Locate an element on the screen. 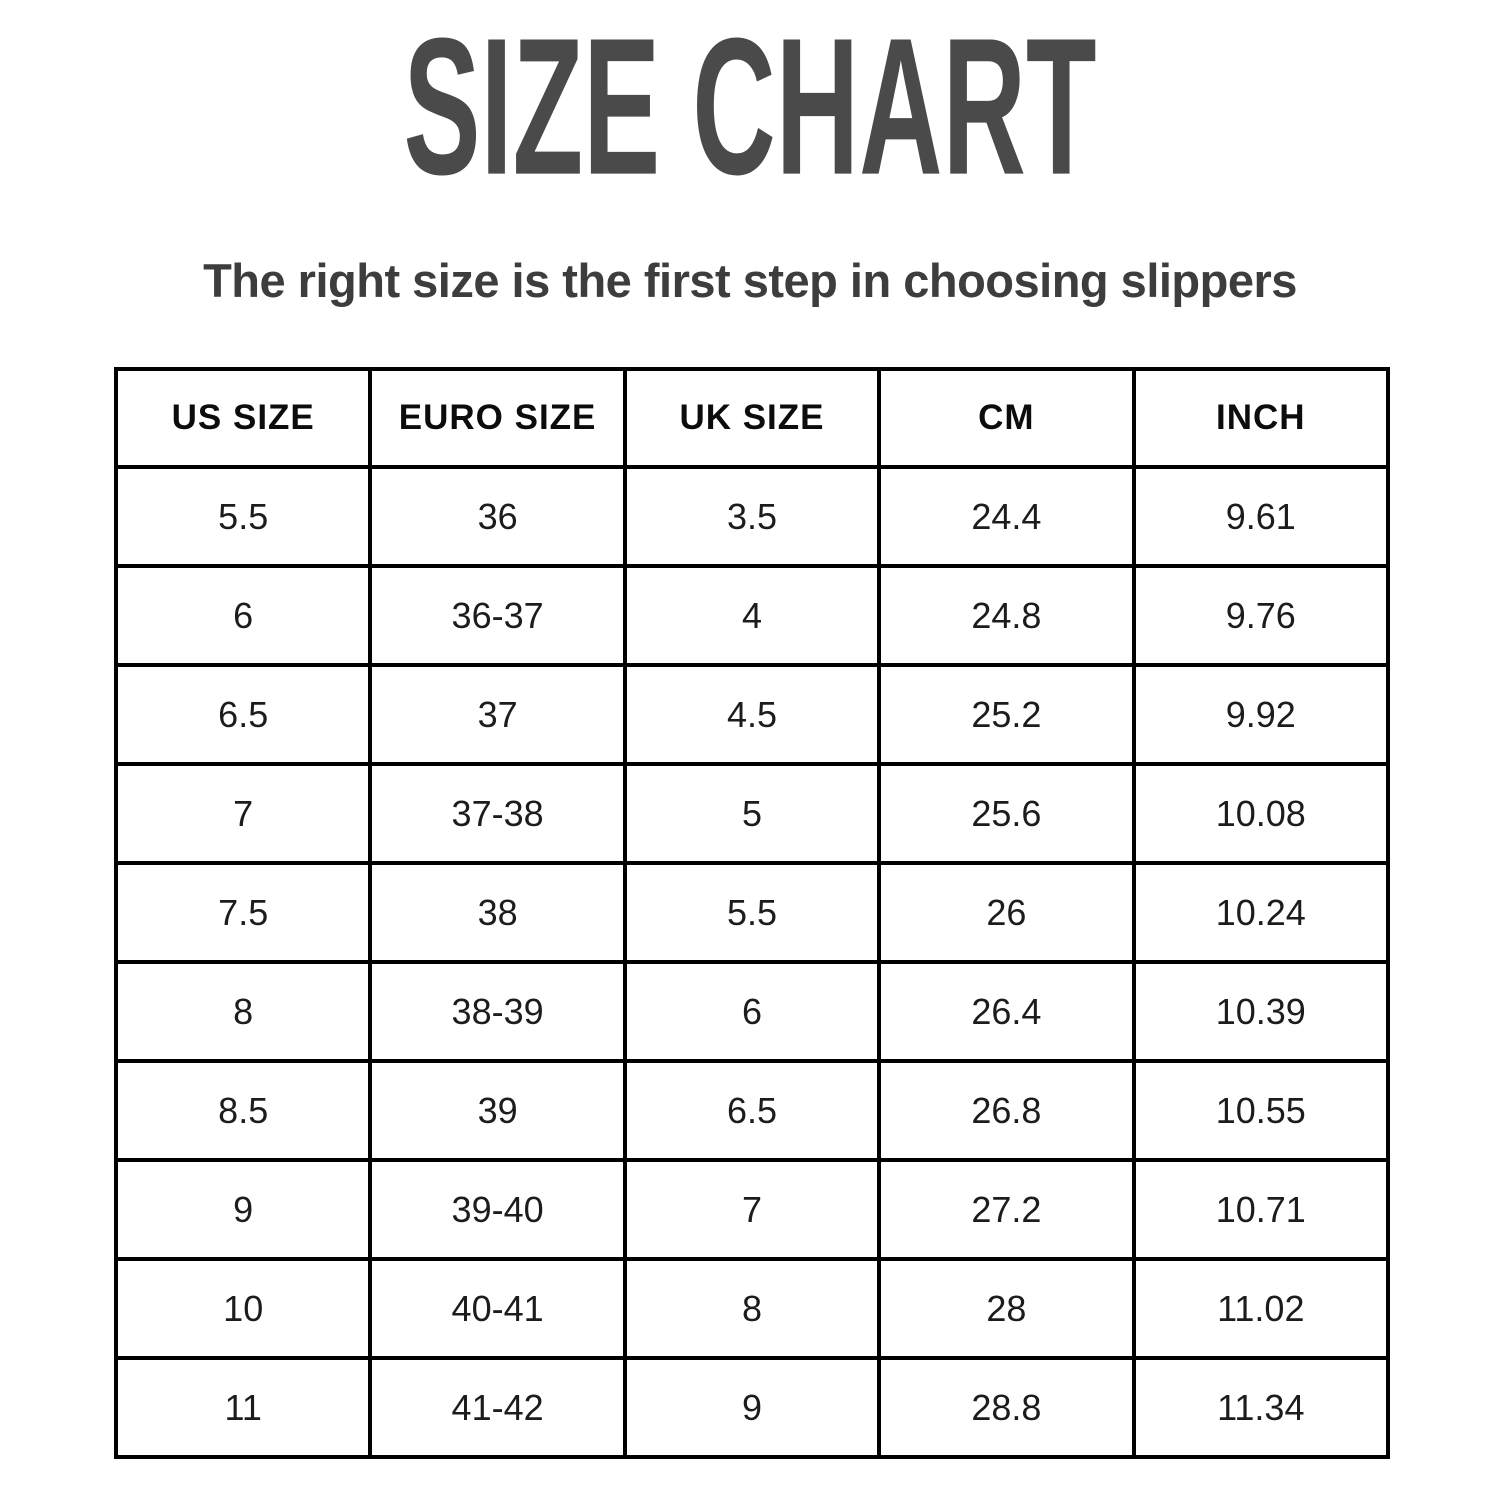 This screenshot has width=1500, height=1500. table-row: 6.5 37 4.5 25.2 9.92 is located at coordinates (752, 714).